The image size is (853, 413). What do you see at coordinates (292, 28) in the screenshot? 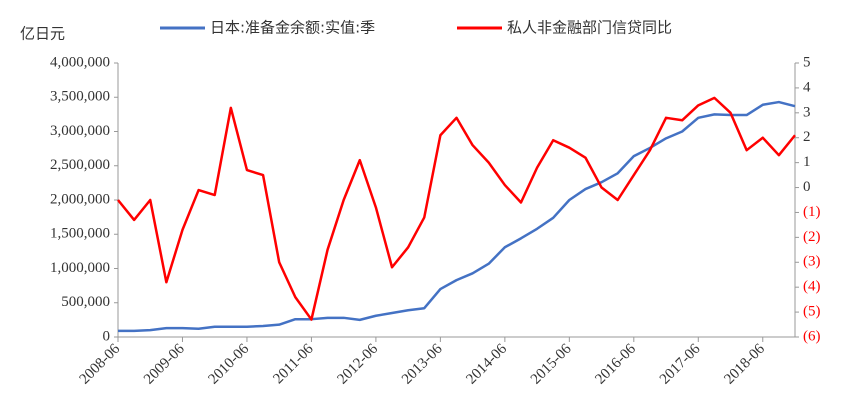
I see `legend-label: 日本:准备金余额:实值:季` at bounding box center [292, 28].